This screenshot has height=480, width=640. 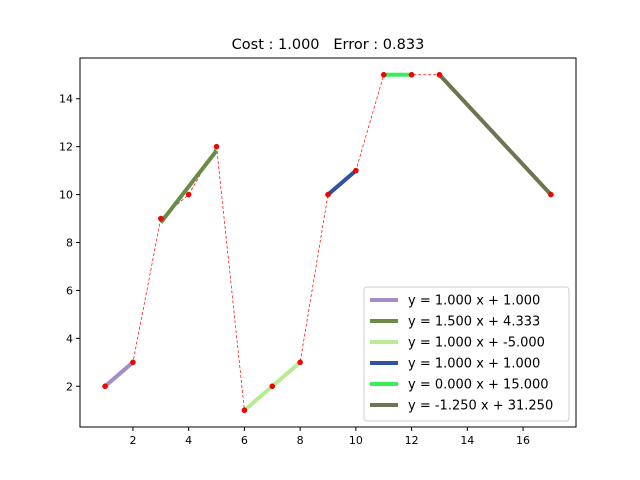 What do you see at coordinates (474, 322) in the screenshot?
I see `legend-label: y = 1.500 x + 4.333` at bounding box center [474, 322].